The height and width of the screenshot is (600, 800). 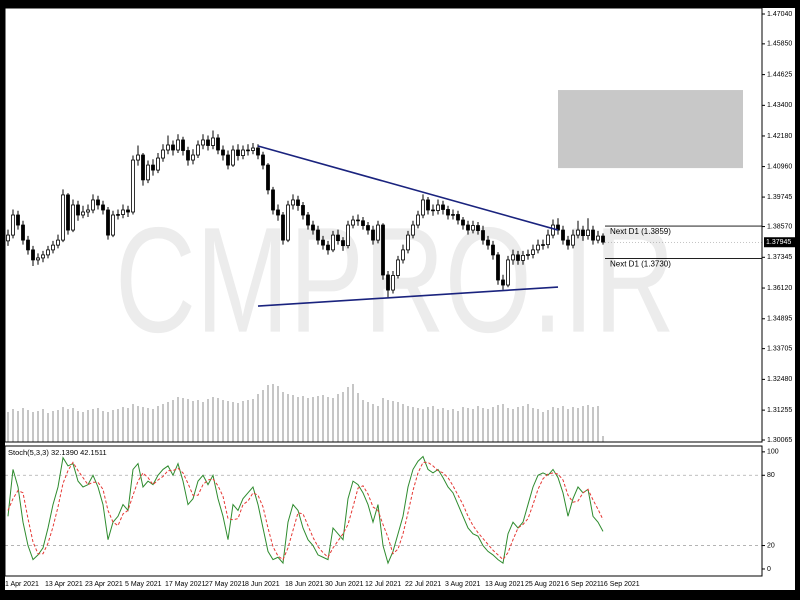 What do you see at coordinates (304, 584) in the screenshot?
I see `x-tick-label: 18 Jun 2021` at bounding box center [304, 584].